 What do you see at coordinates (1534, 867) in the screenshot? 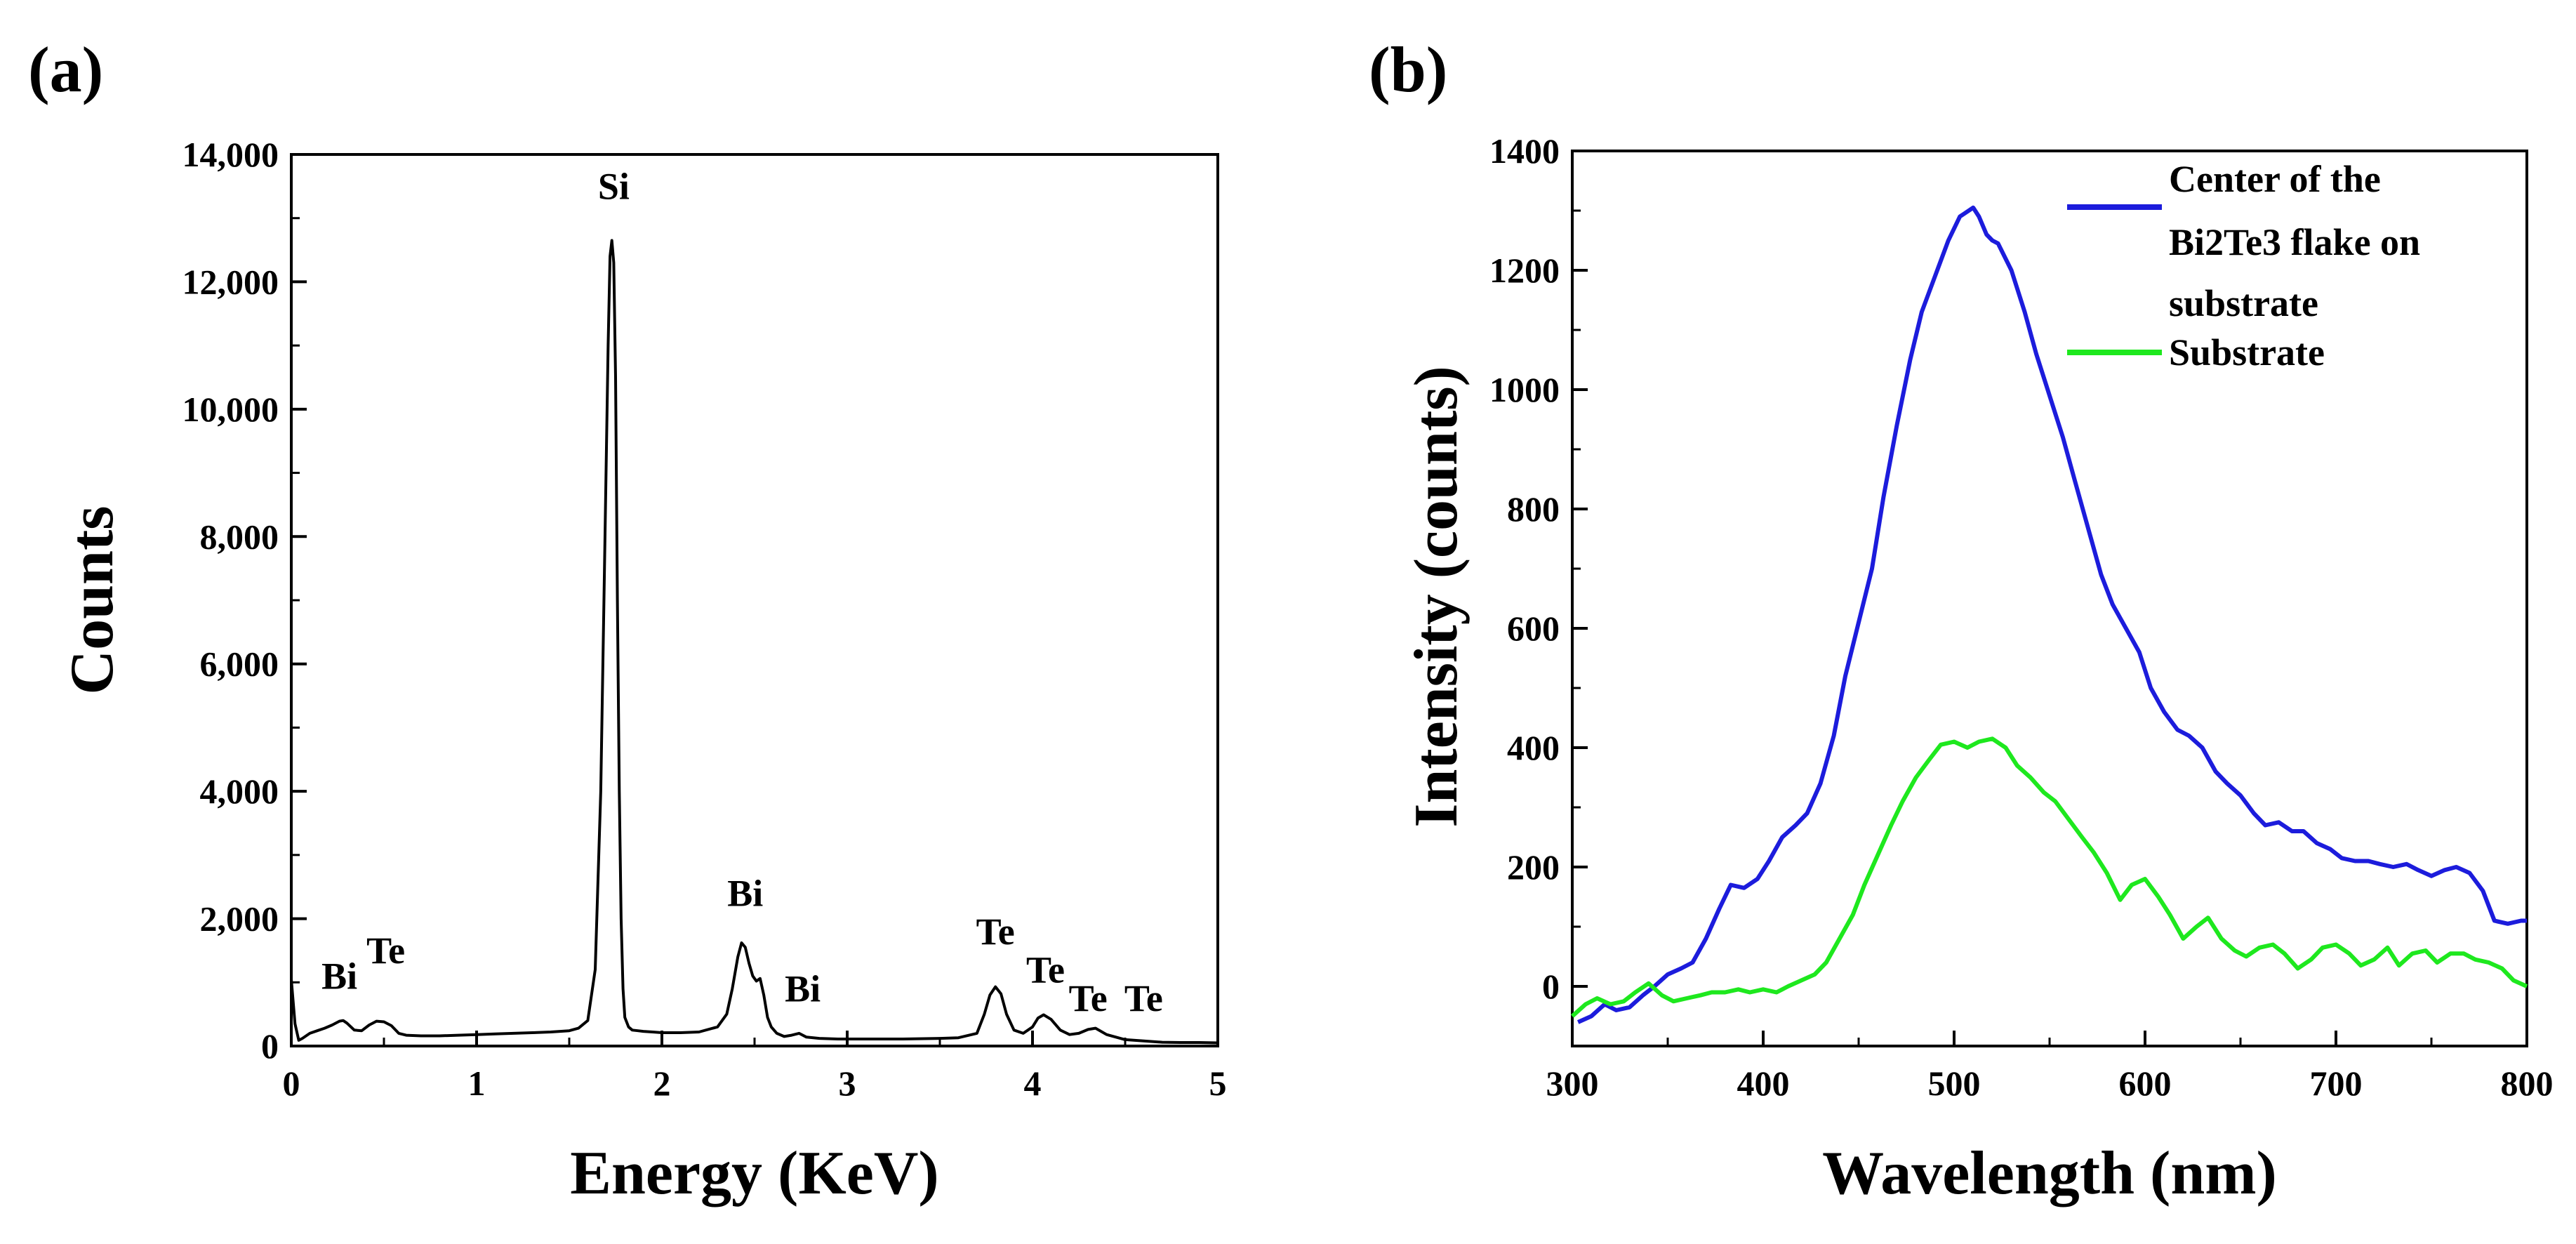
I see `y-tick-label-b-1: 200` at bounding box center [1534, 867].